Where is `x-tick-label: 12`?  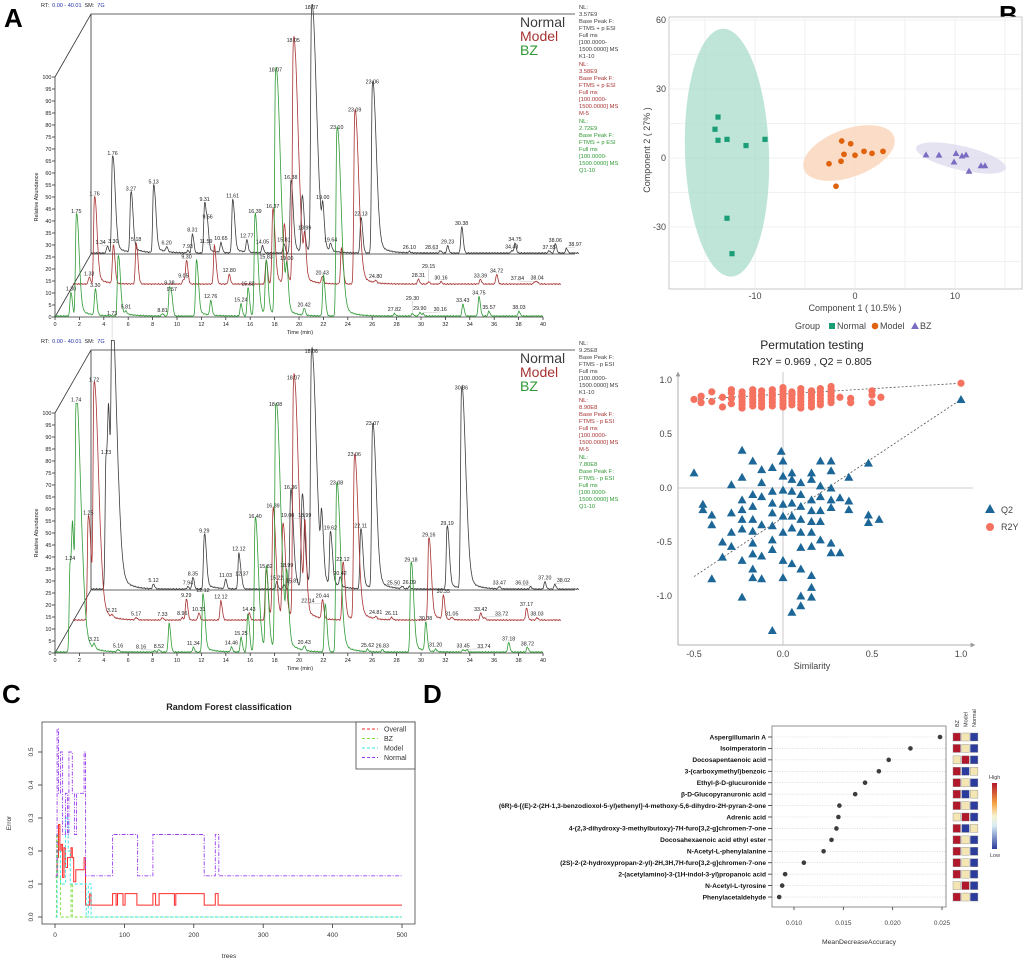 x-tick-label: 12 is located at coordinates (201, 661).